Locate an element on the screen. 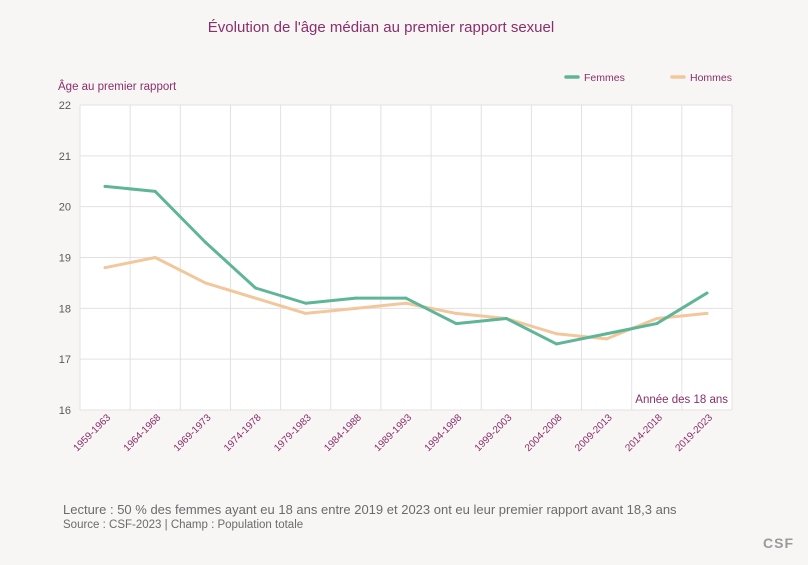 This screenshot has width=808, height=565. legend-label-femmes: Femmes is located at coordinates (604, 78).